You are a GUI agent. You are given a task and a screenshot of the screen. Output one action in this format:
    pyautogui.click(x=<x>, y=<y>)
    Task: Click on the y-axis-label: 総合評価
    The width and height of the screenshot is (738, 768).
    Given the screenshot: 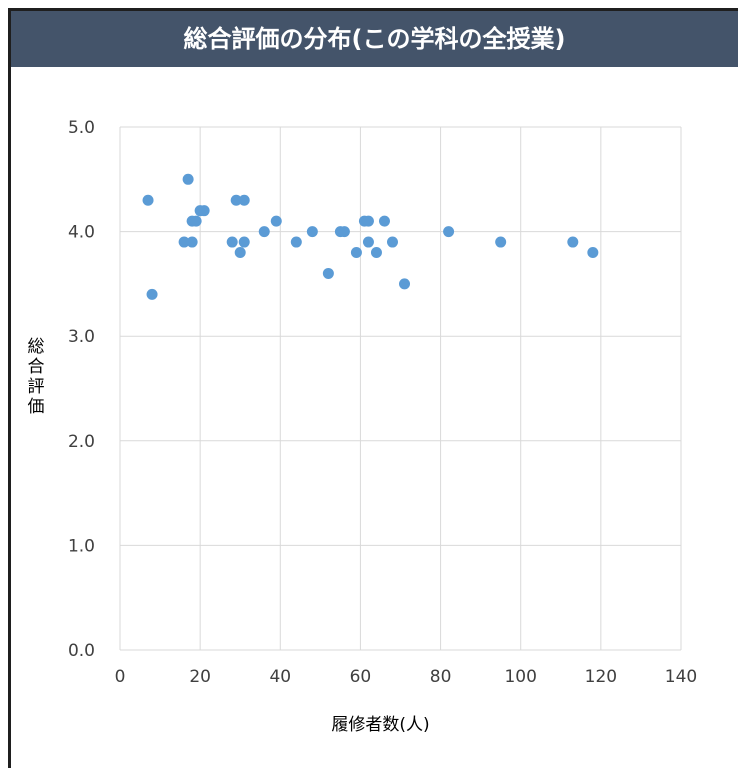 What is the action you would take?
    pyautogui.click(x=36, y=377)
    